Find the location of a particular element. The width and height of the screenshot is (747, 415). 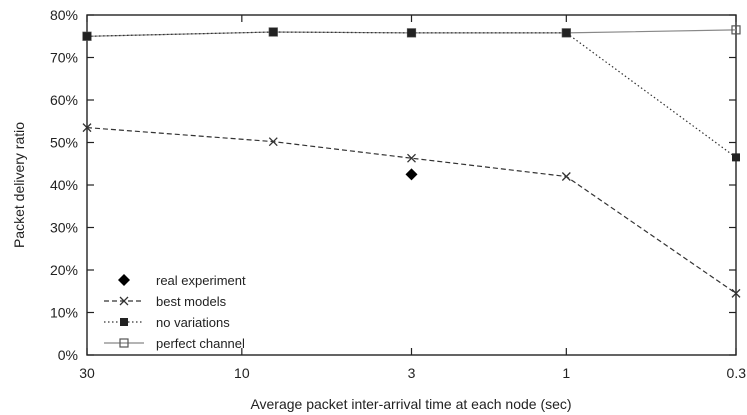

legend-label: no variations is located at coordinates (193, 322).